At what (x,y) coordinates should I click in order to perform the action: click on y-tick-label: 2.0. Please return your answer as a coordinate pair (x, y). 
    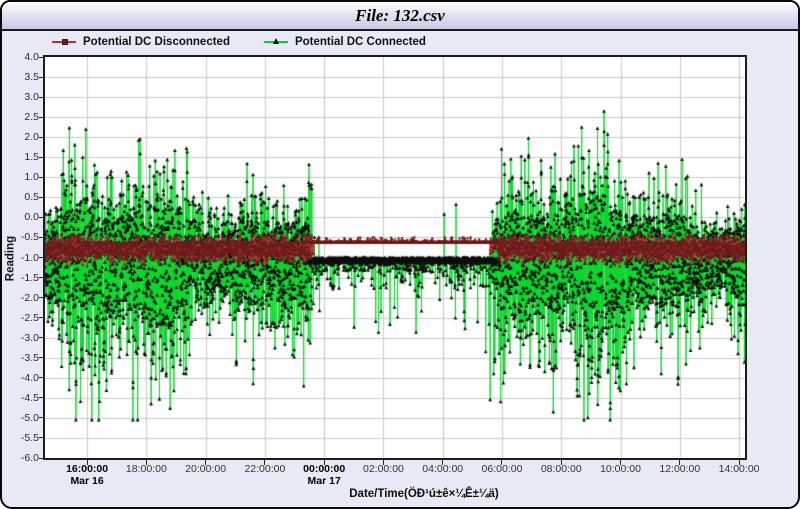
    Looking at the image, I should click on (31, 137).